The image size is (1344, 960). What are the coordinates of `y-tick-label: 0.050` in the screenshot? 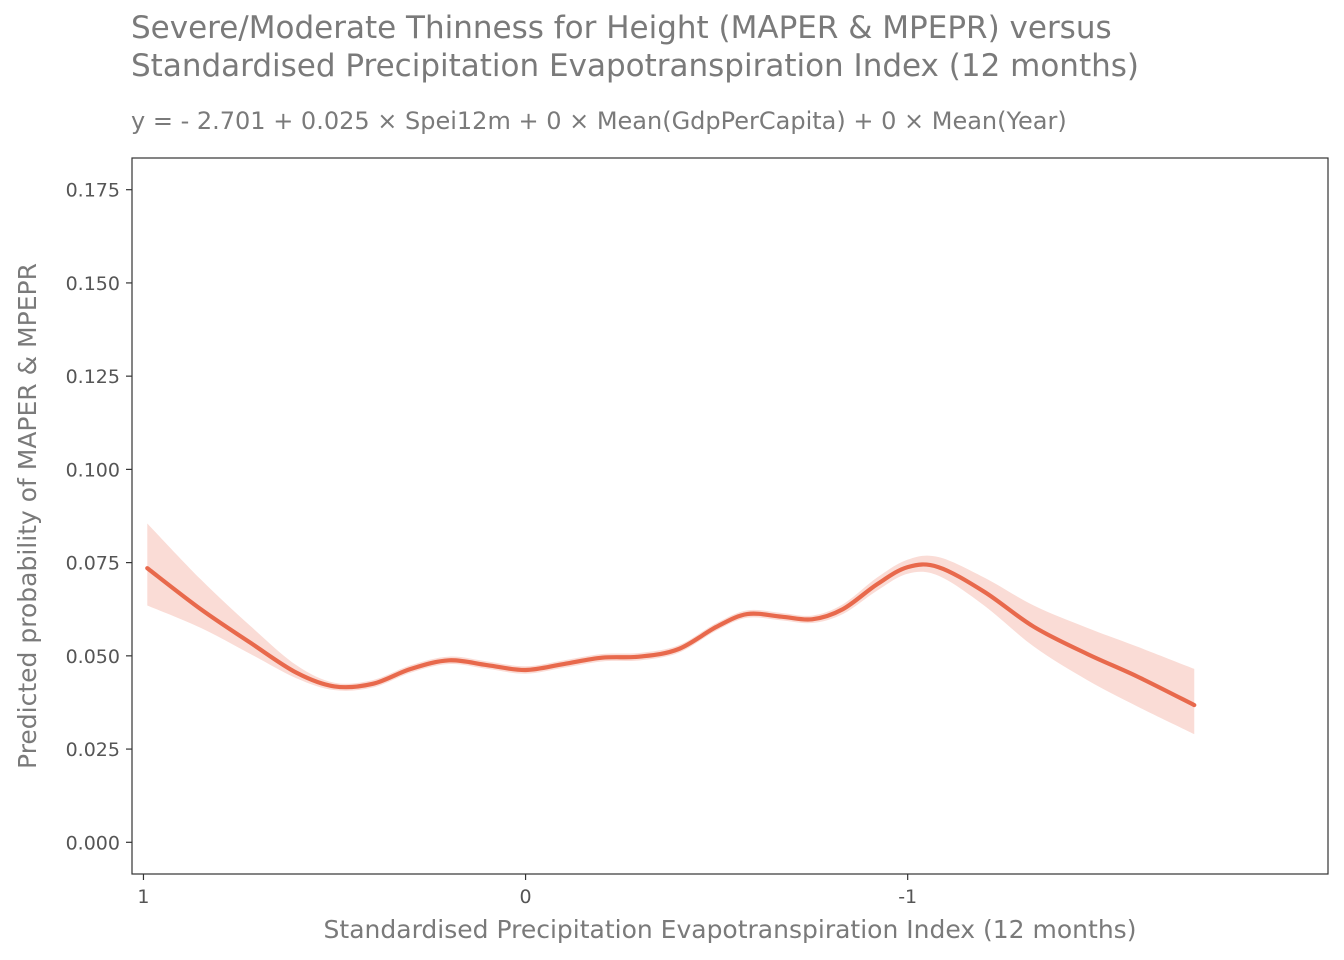 It's located at (93, 657).